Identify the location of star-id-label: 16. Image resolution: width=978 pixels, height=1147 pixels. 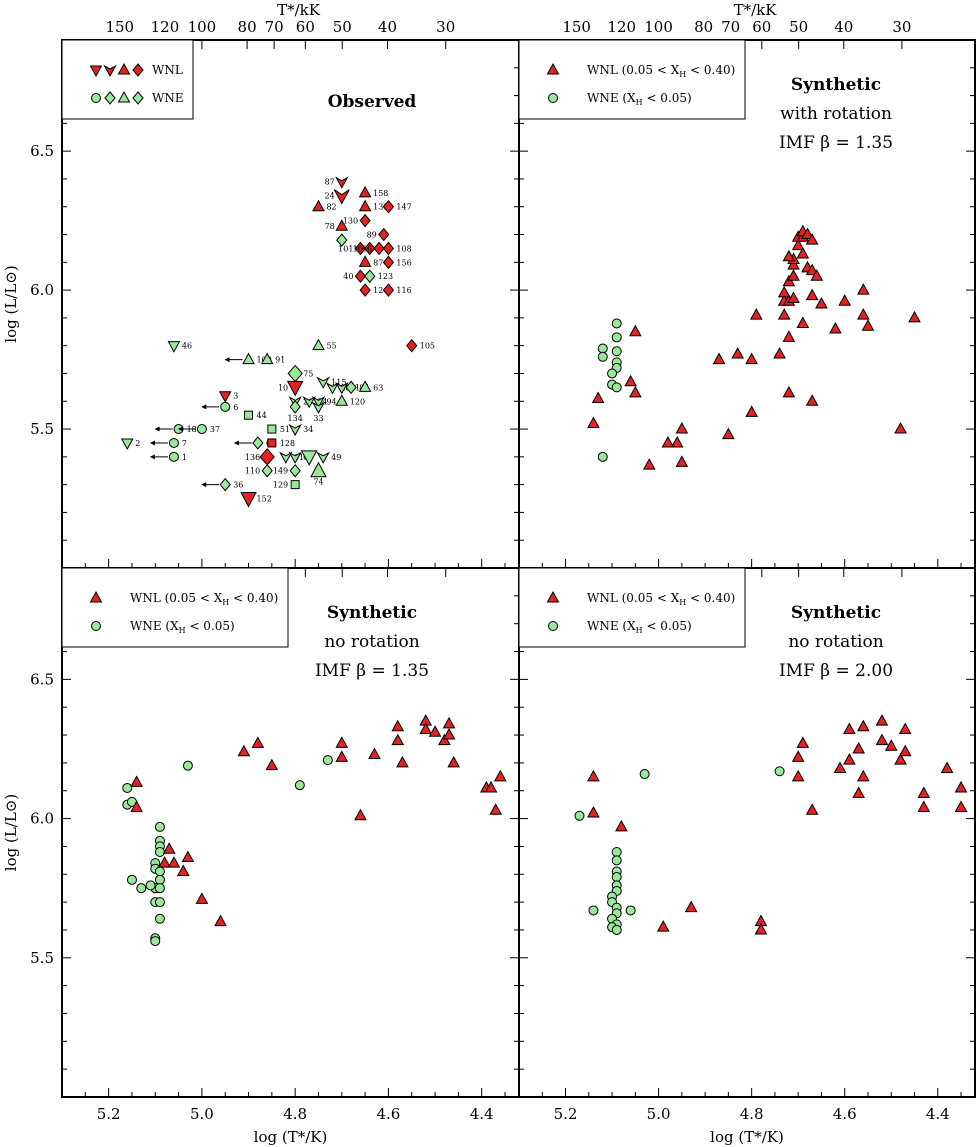
(358, 248).